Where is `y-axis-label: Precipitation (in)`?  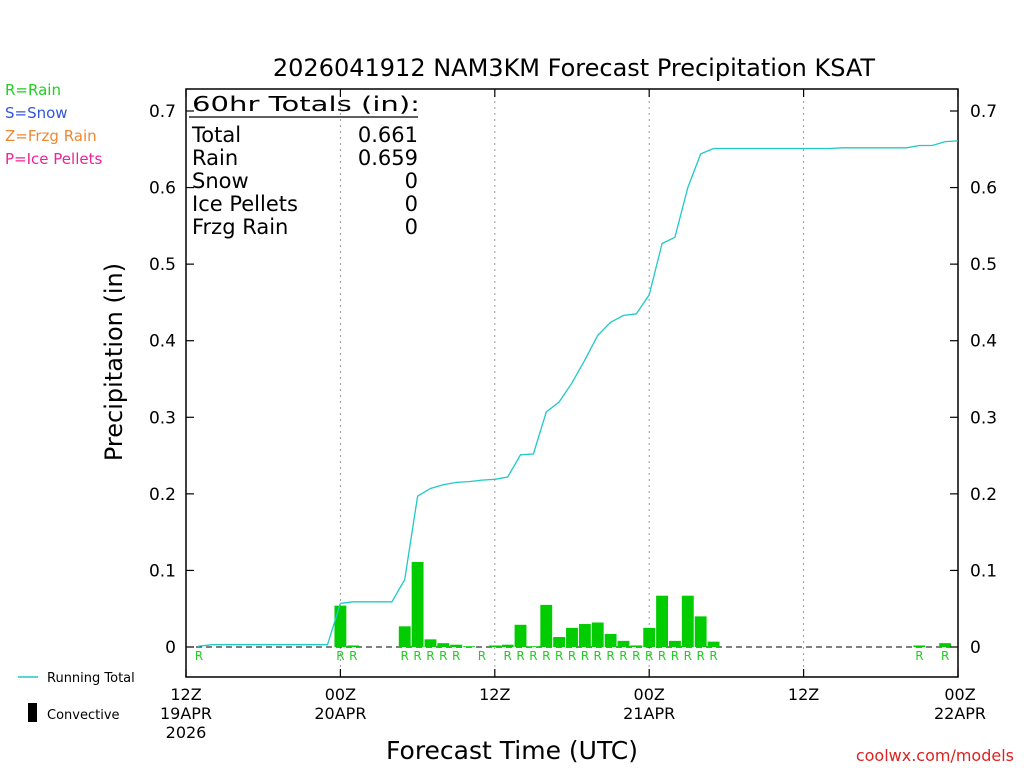
y-axis-label: Precipitation (in) is located at coordinates (114, 362).